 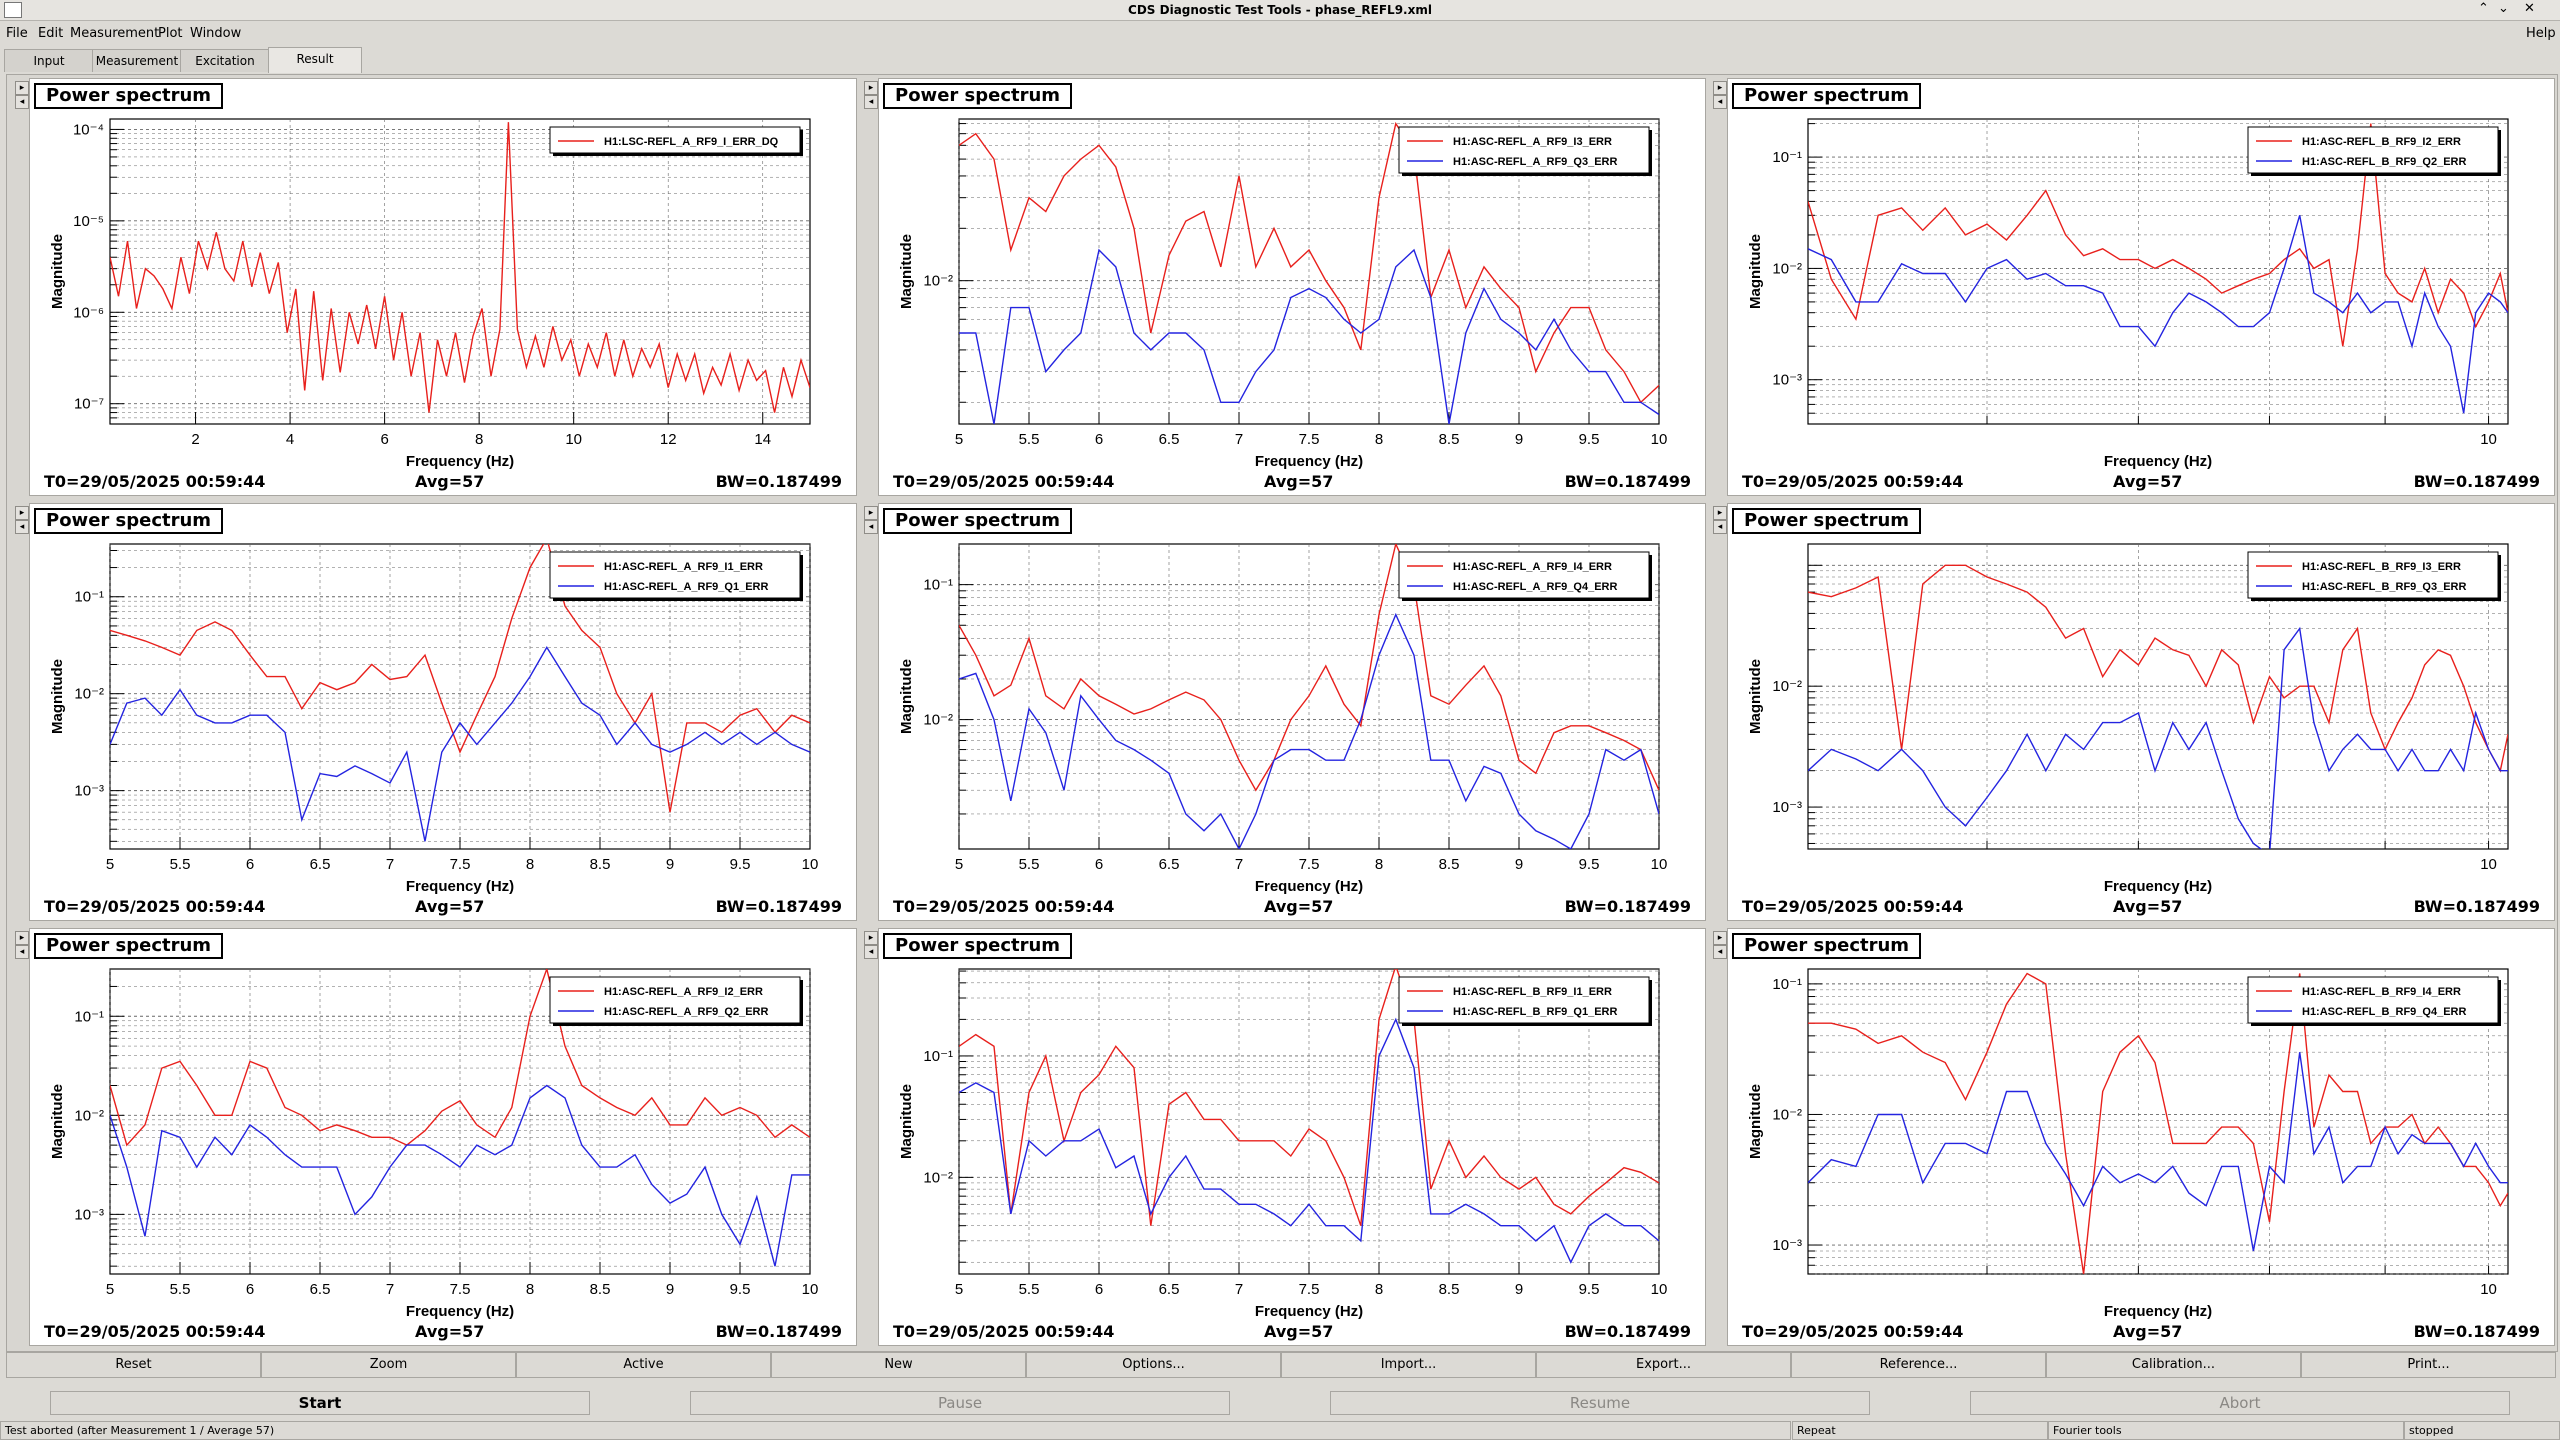 What do you see at coordinates (2483, 8) in the screenshot?
I see `minimize-icon: ⌃` at bounding box center [2483, 8].